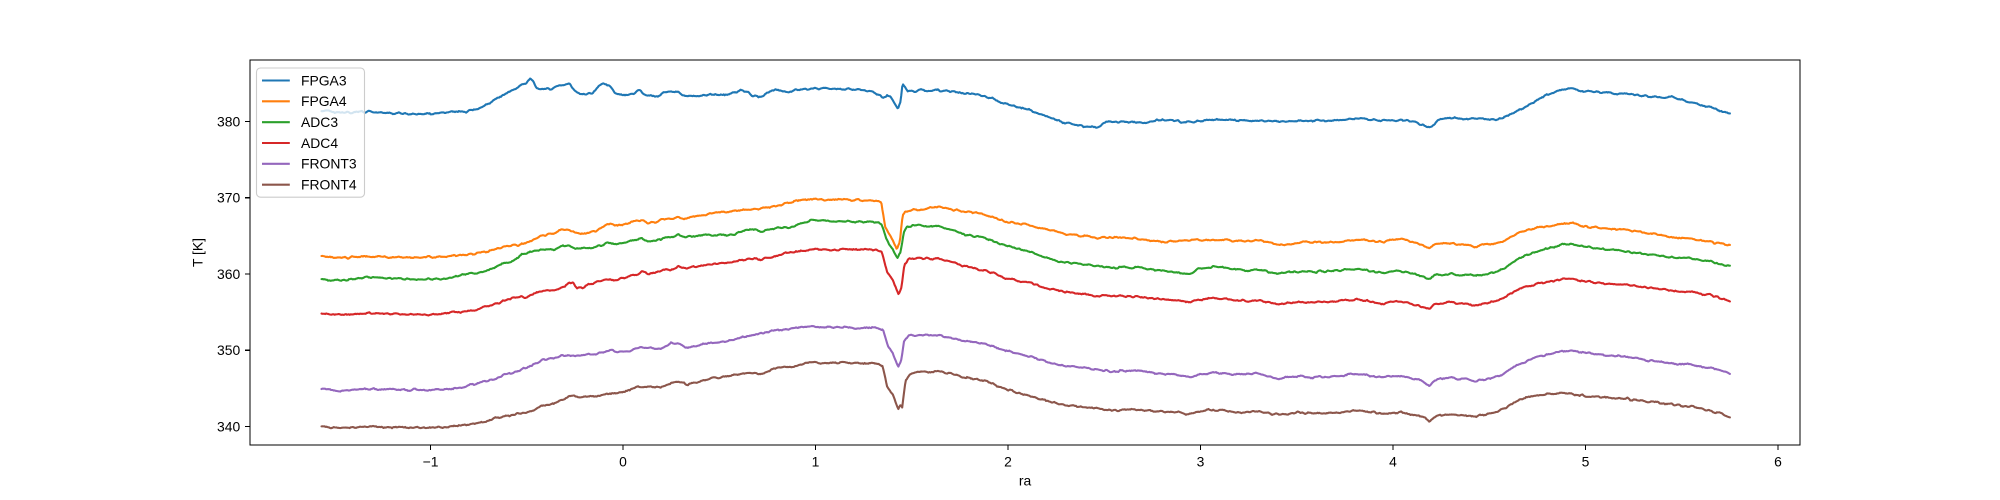 This screenshot has height=500, width=2000. Describe the element at coordinates (228, 274) in the screenshot. I see `svg-text: 360` at that location.